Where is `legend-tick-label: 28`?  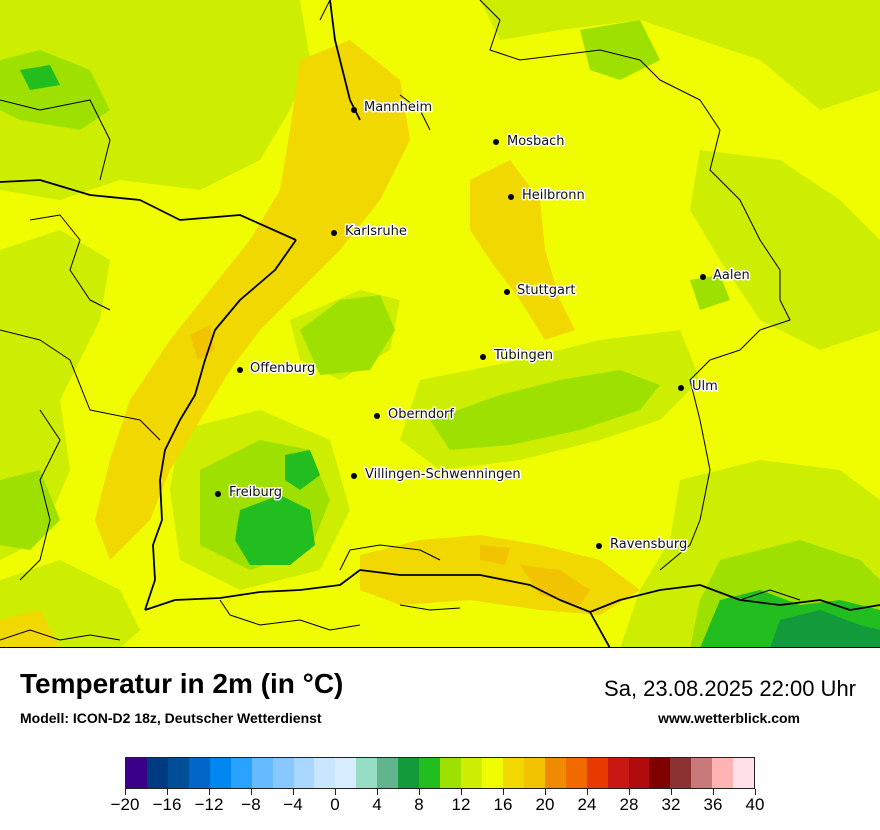
legend-tick-label: 28 is located at coordinates (629, 804).